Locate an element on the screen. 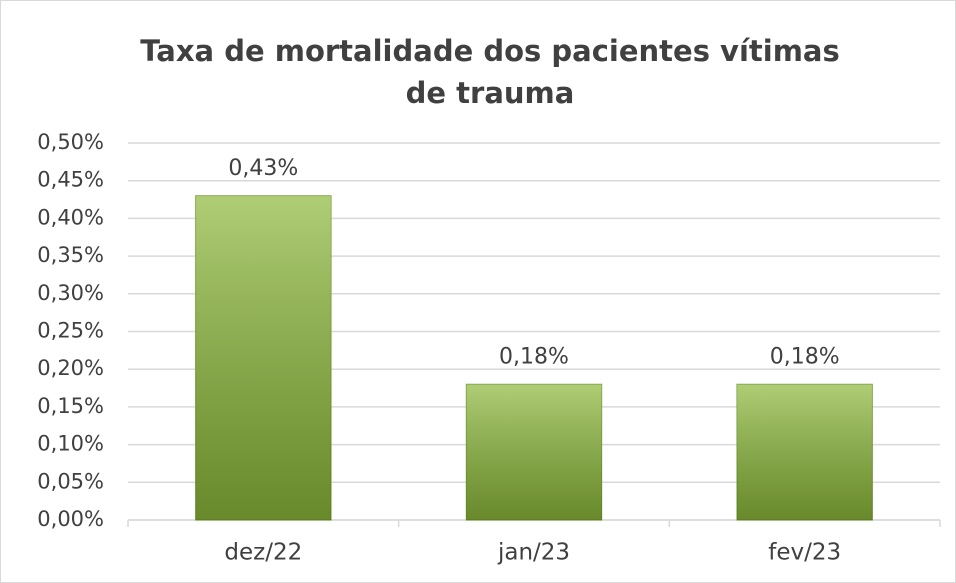  y-tick-label: 0,05% is located at coordinates (70, 481).